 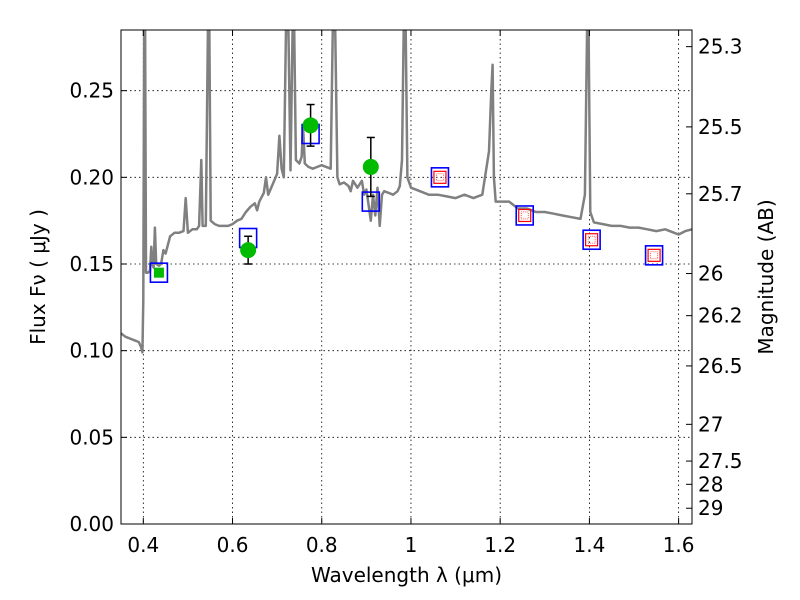 I want to click on y-axis-title: Flux Fν ( μJy ), so click(x=38, y=277).